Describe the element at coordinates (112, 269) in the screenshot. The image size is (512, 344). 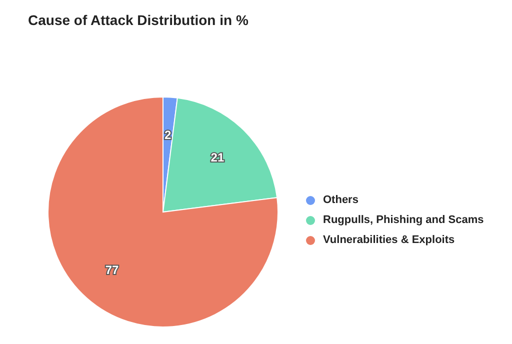
I see `data-label: 77` at that location.